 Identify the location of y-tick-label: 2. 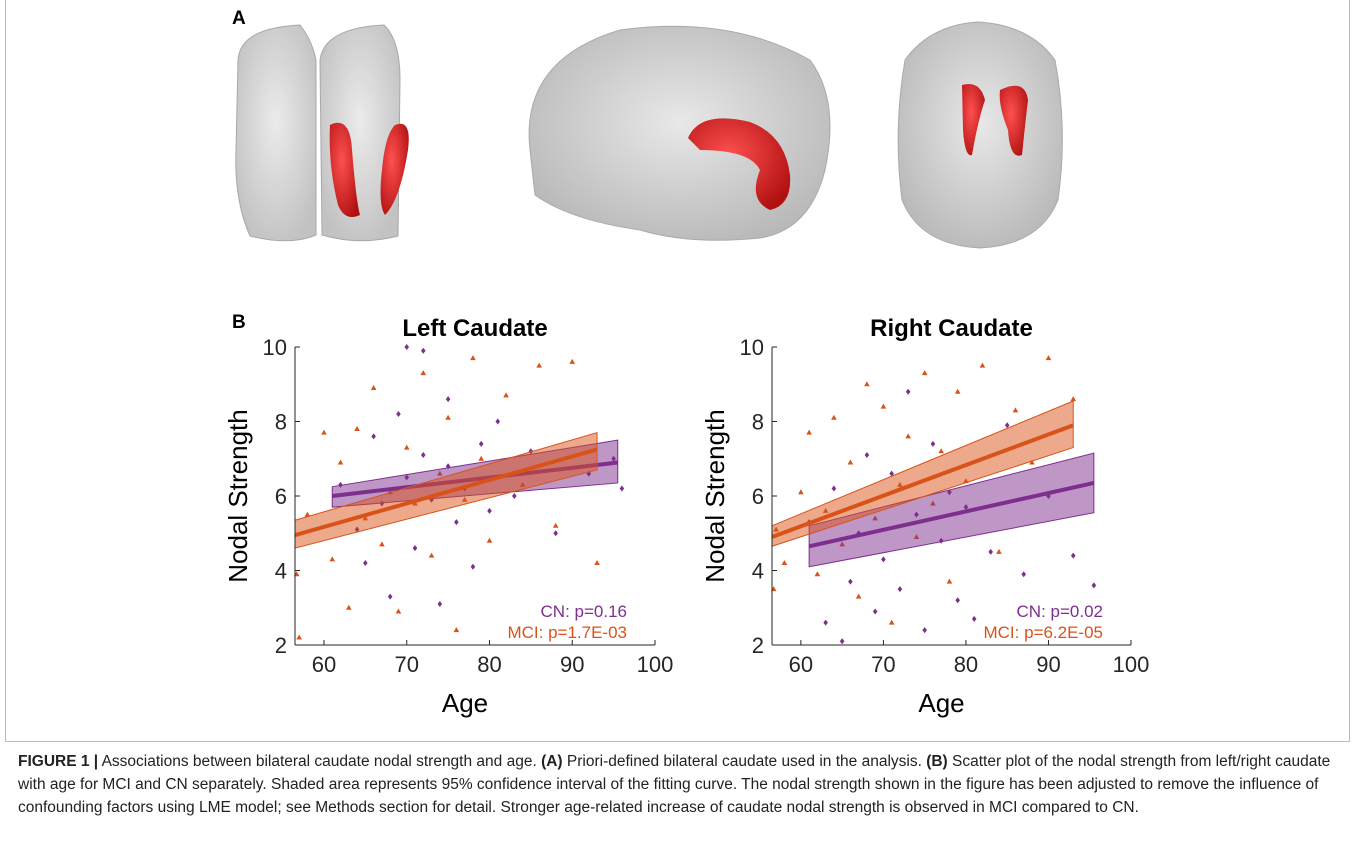
(758, 645).